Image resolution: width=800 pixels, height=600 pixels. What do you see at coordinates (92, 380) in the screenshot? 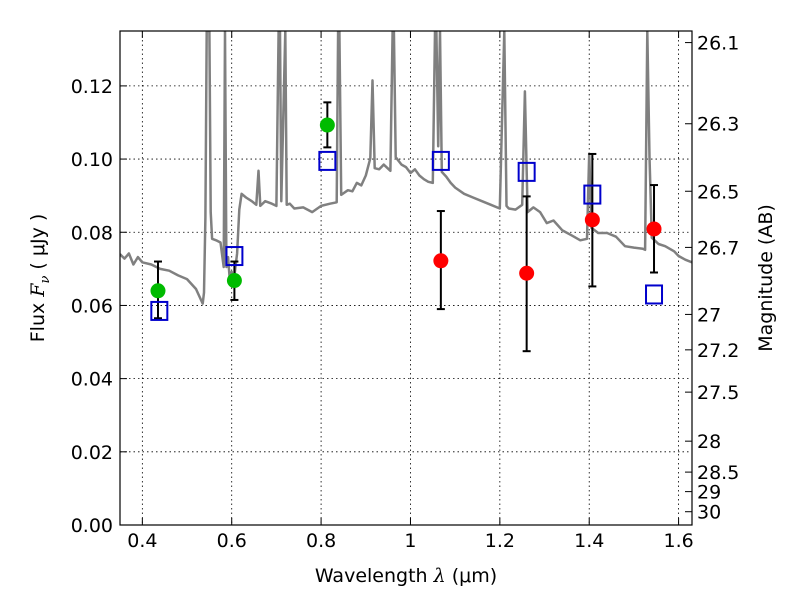
I see `y-tick-label: 0.04` at bounding box center [92, 380].